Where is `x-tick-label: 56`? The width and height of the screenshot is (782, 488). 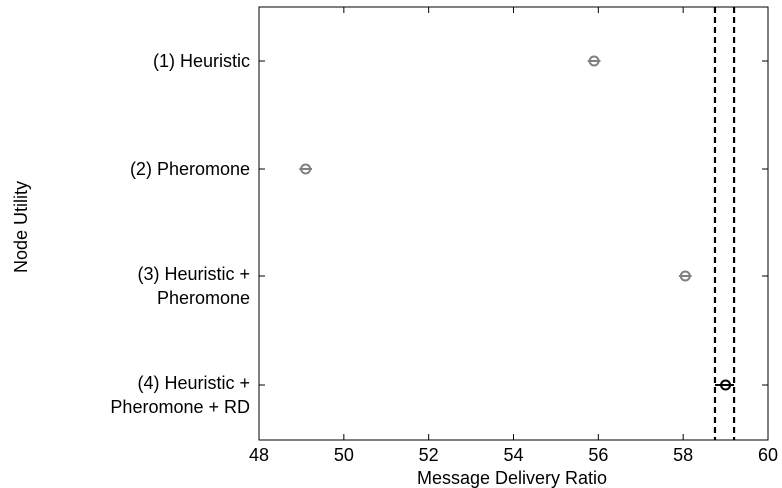
x-tick-label: 56 is located at coordinates (598, 455).